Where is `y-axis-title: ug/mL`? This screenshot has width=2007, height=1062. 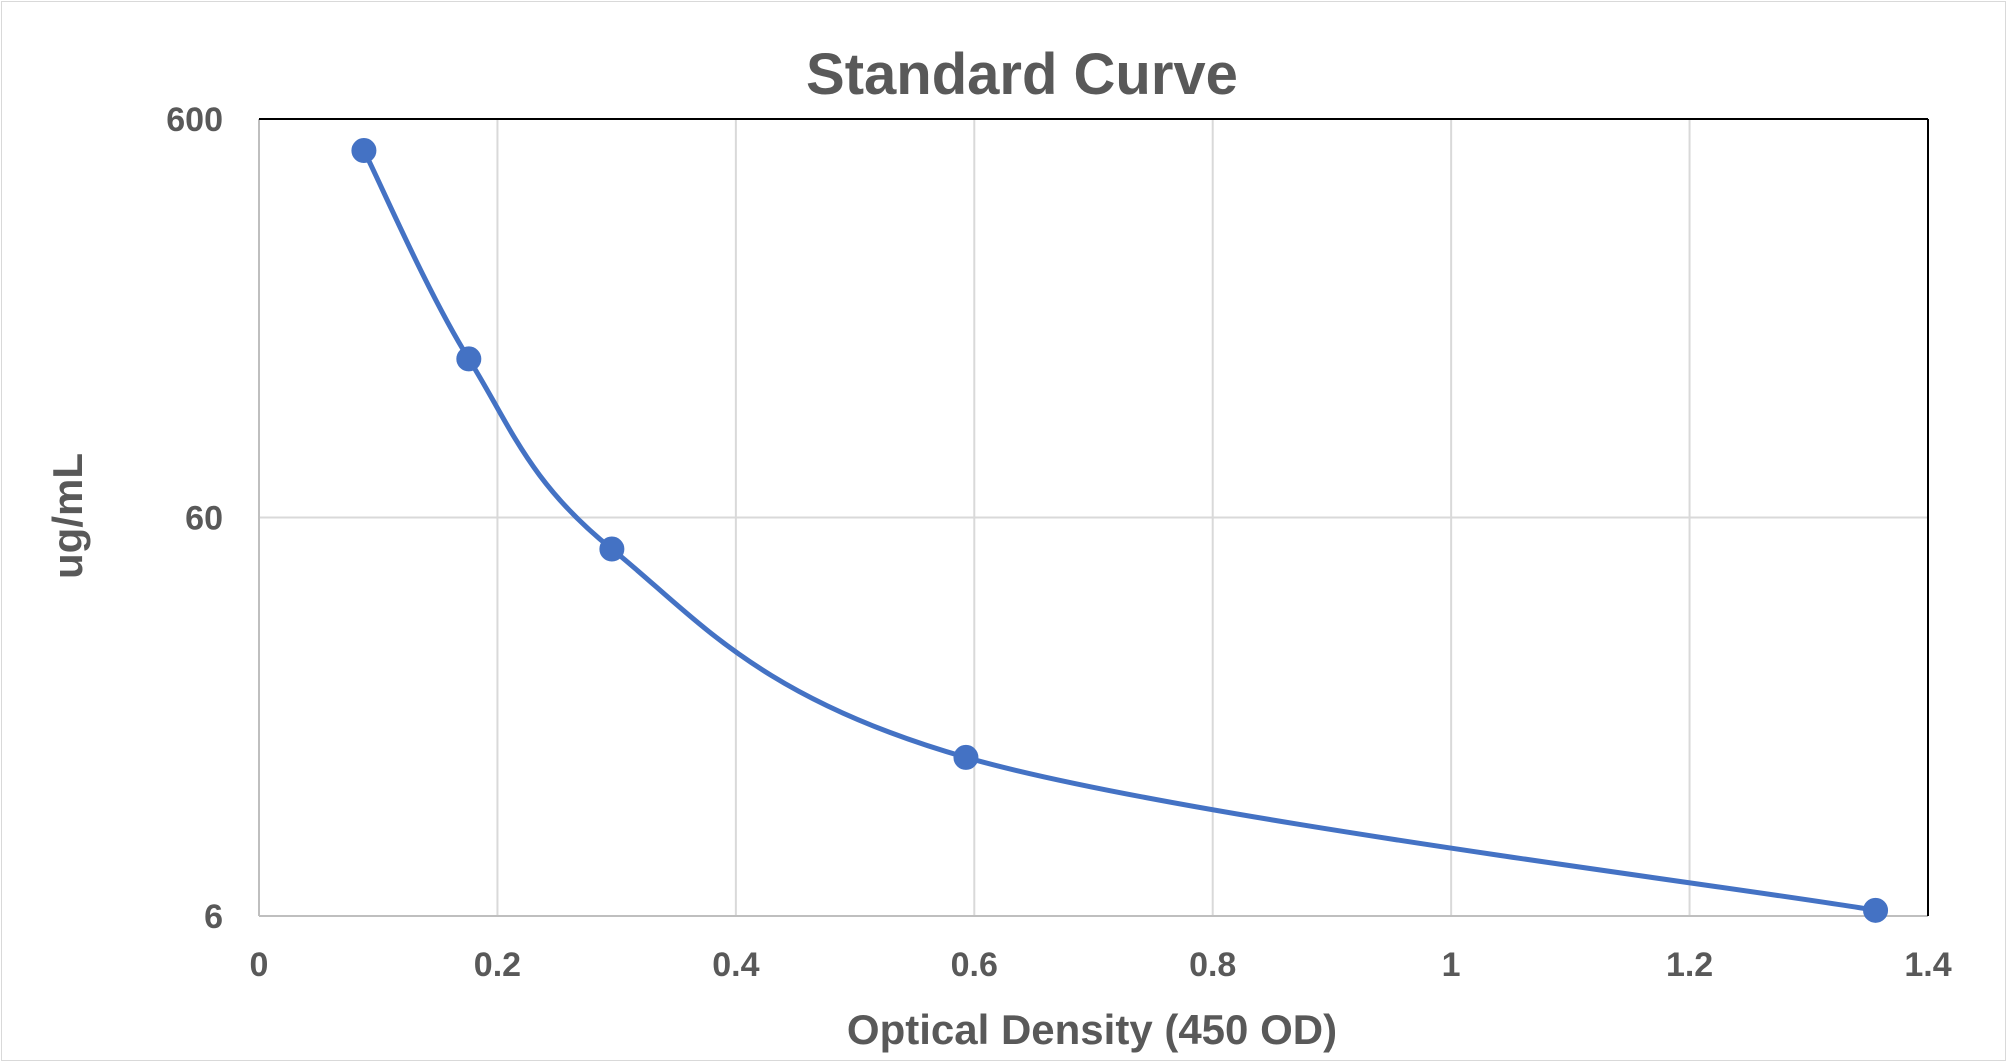
y-axis-title: ug/mL is located at coordinates (67, 516).